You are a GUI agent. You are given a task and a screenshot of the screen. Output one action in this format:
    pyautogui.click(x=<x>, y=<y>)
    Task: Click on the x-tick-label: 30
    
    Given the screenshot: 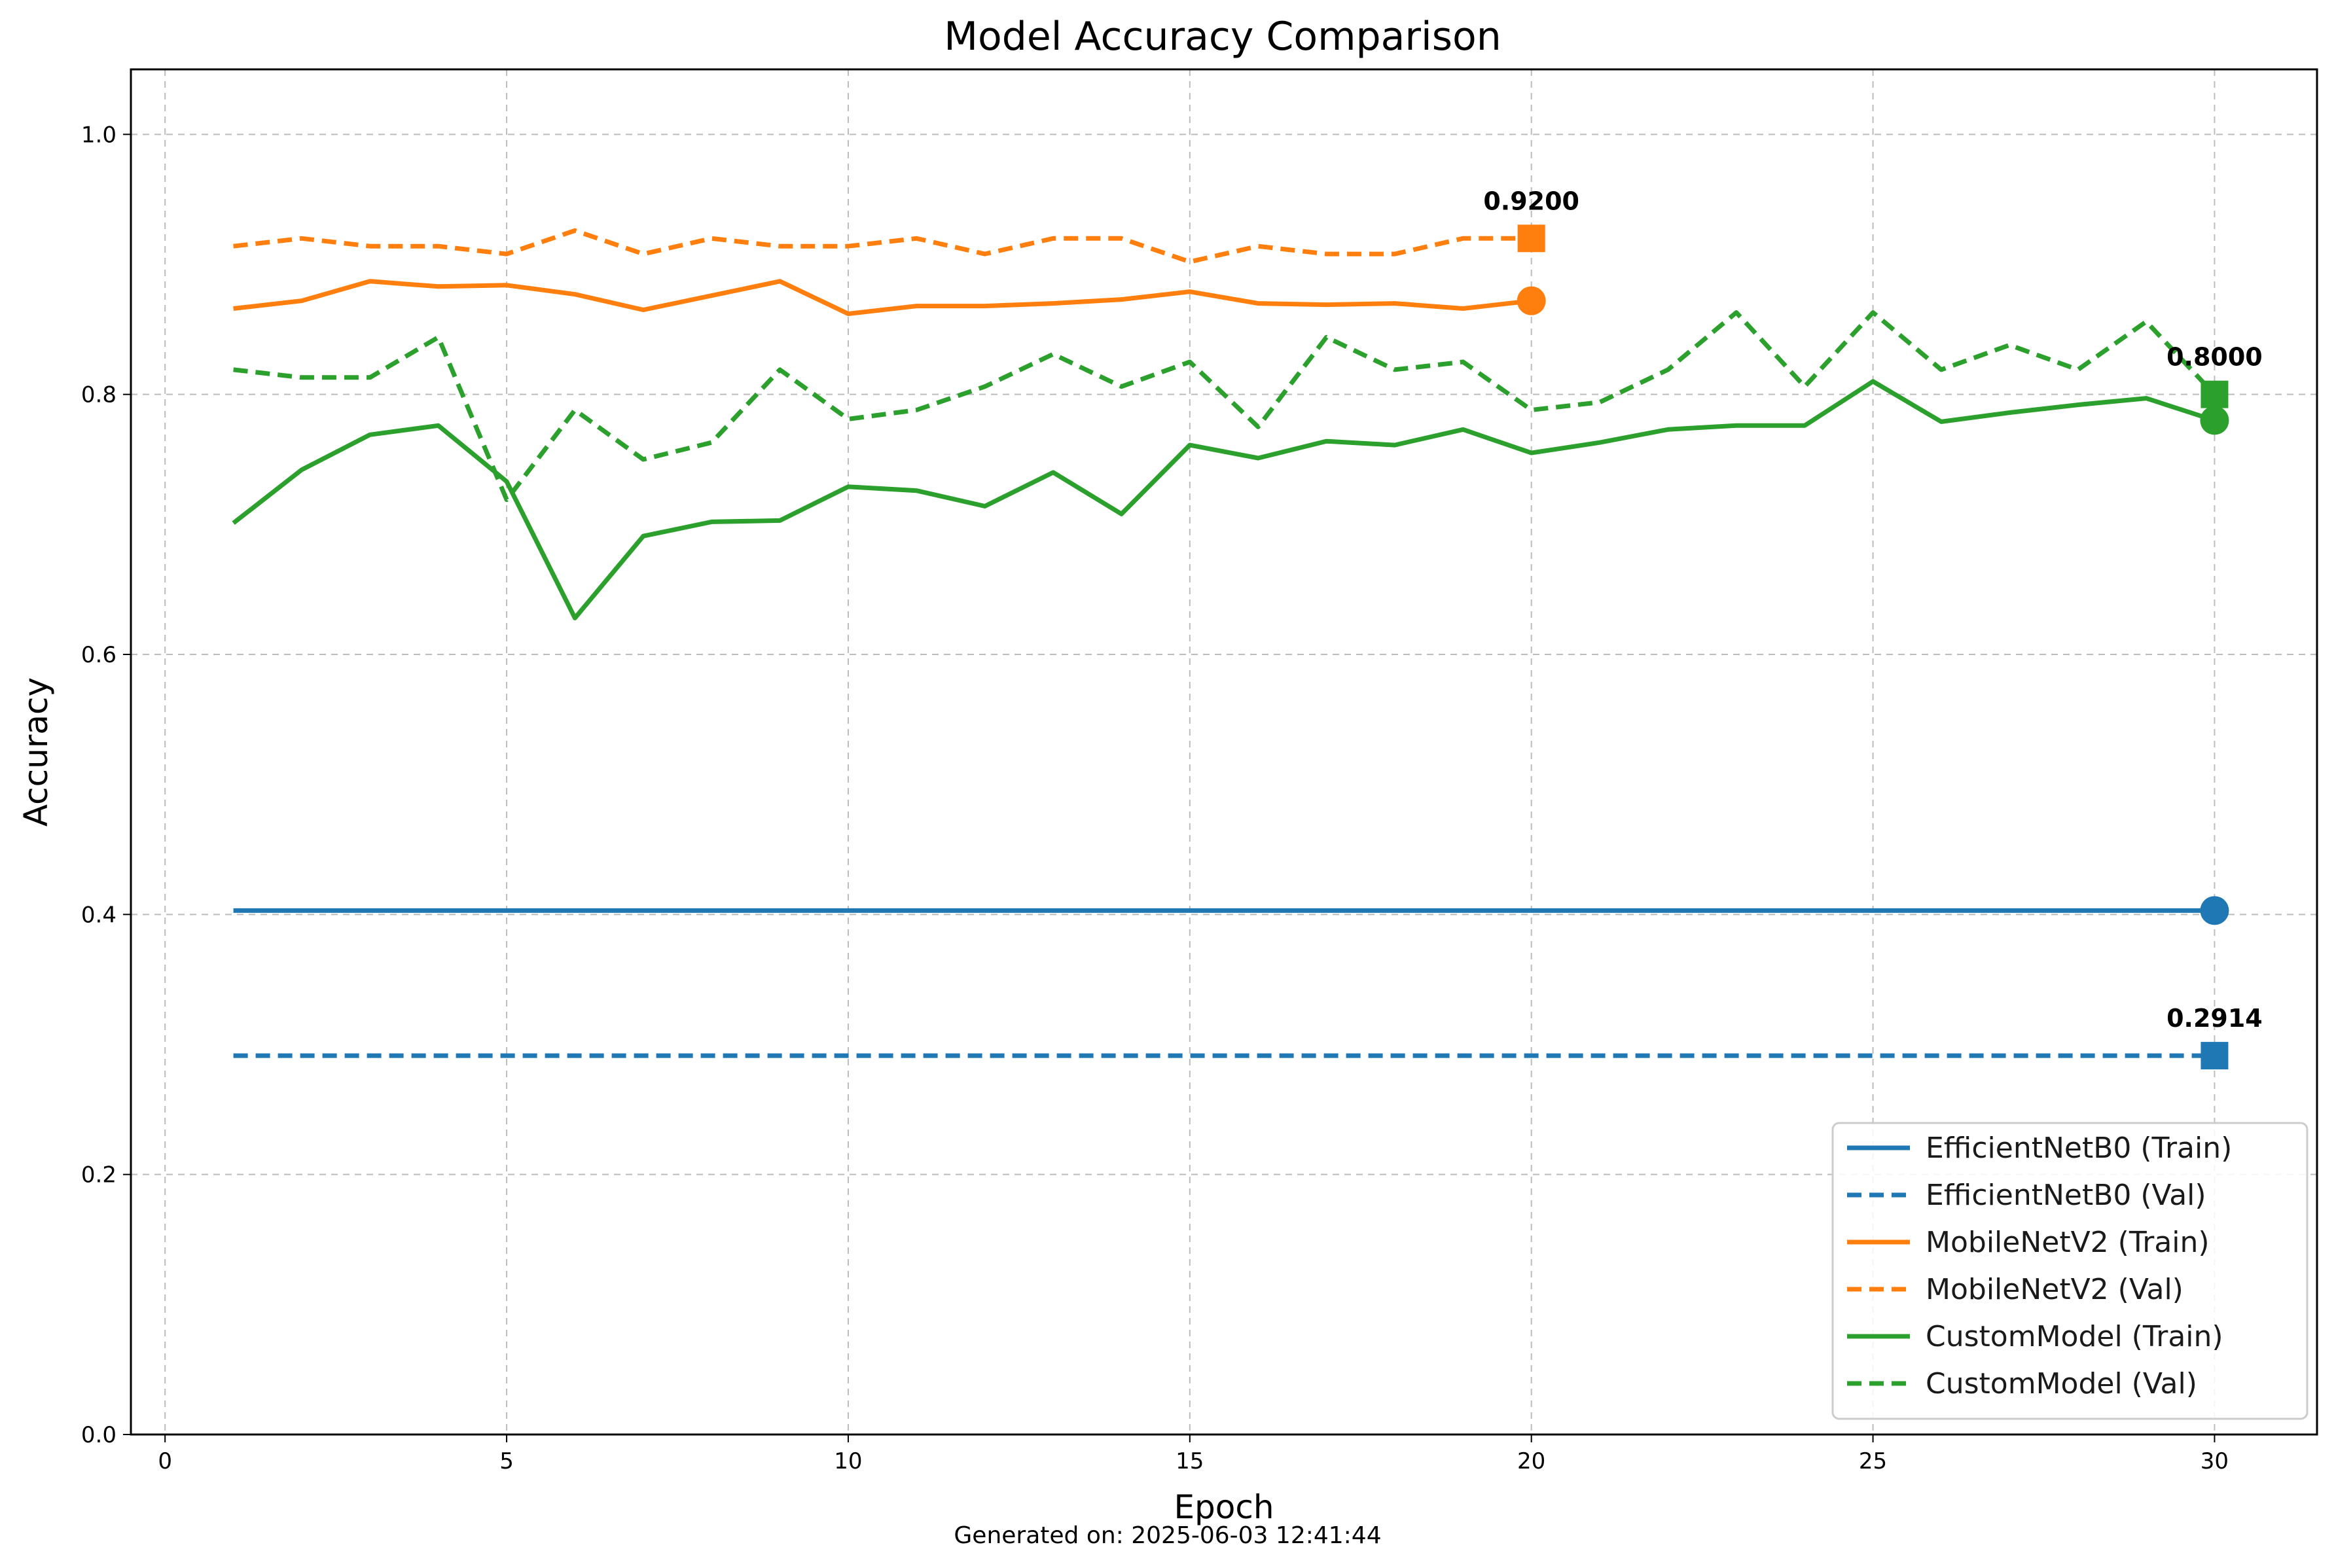 What is the action you would take?
    pyautogui.click(x=2215, y=1461)
    